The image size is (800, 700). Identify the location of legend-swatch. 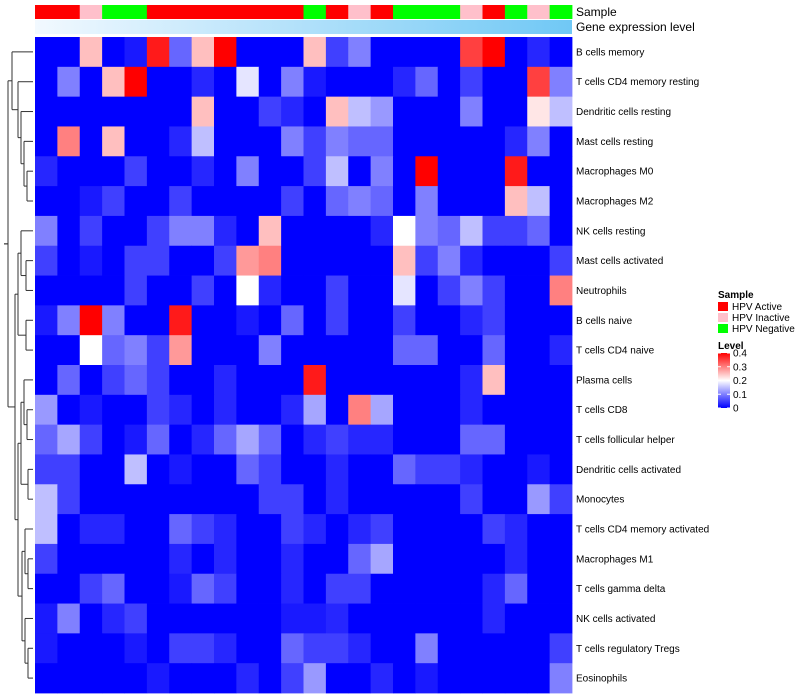
(723, 328).